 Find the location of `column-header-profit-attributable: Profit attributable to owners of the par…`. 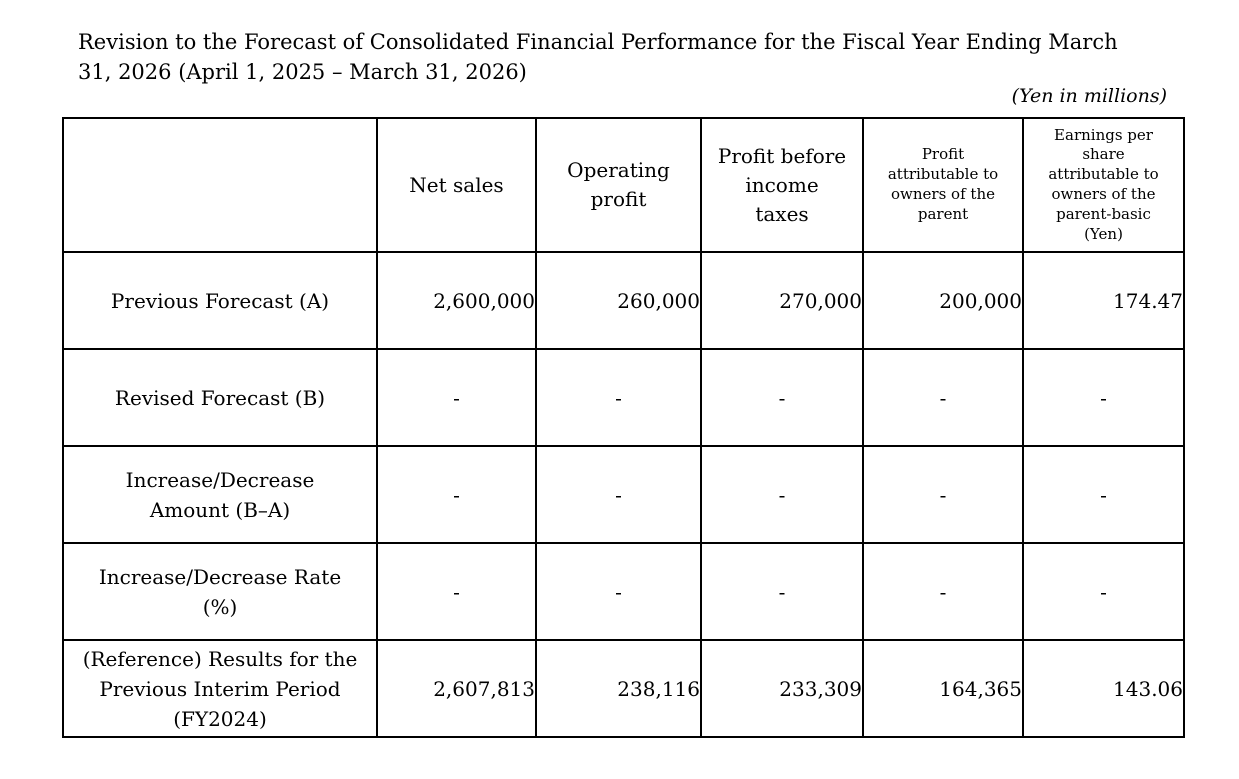

column-header-profit-attributable: Profit attributable to owners of the par… is located at coordinates (943, 185).